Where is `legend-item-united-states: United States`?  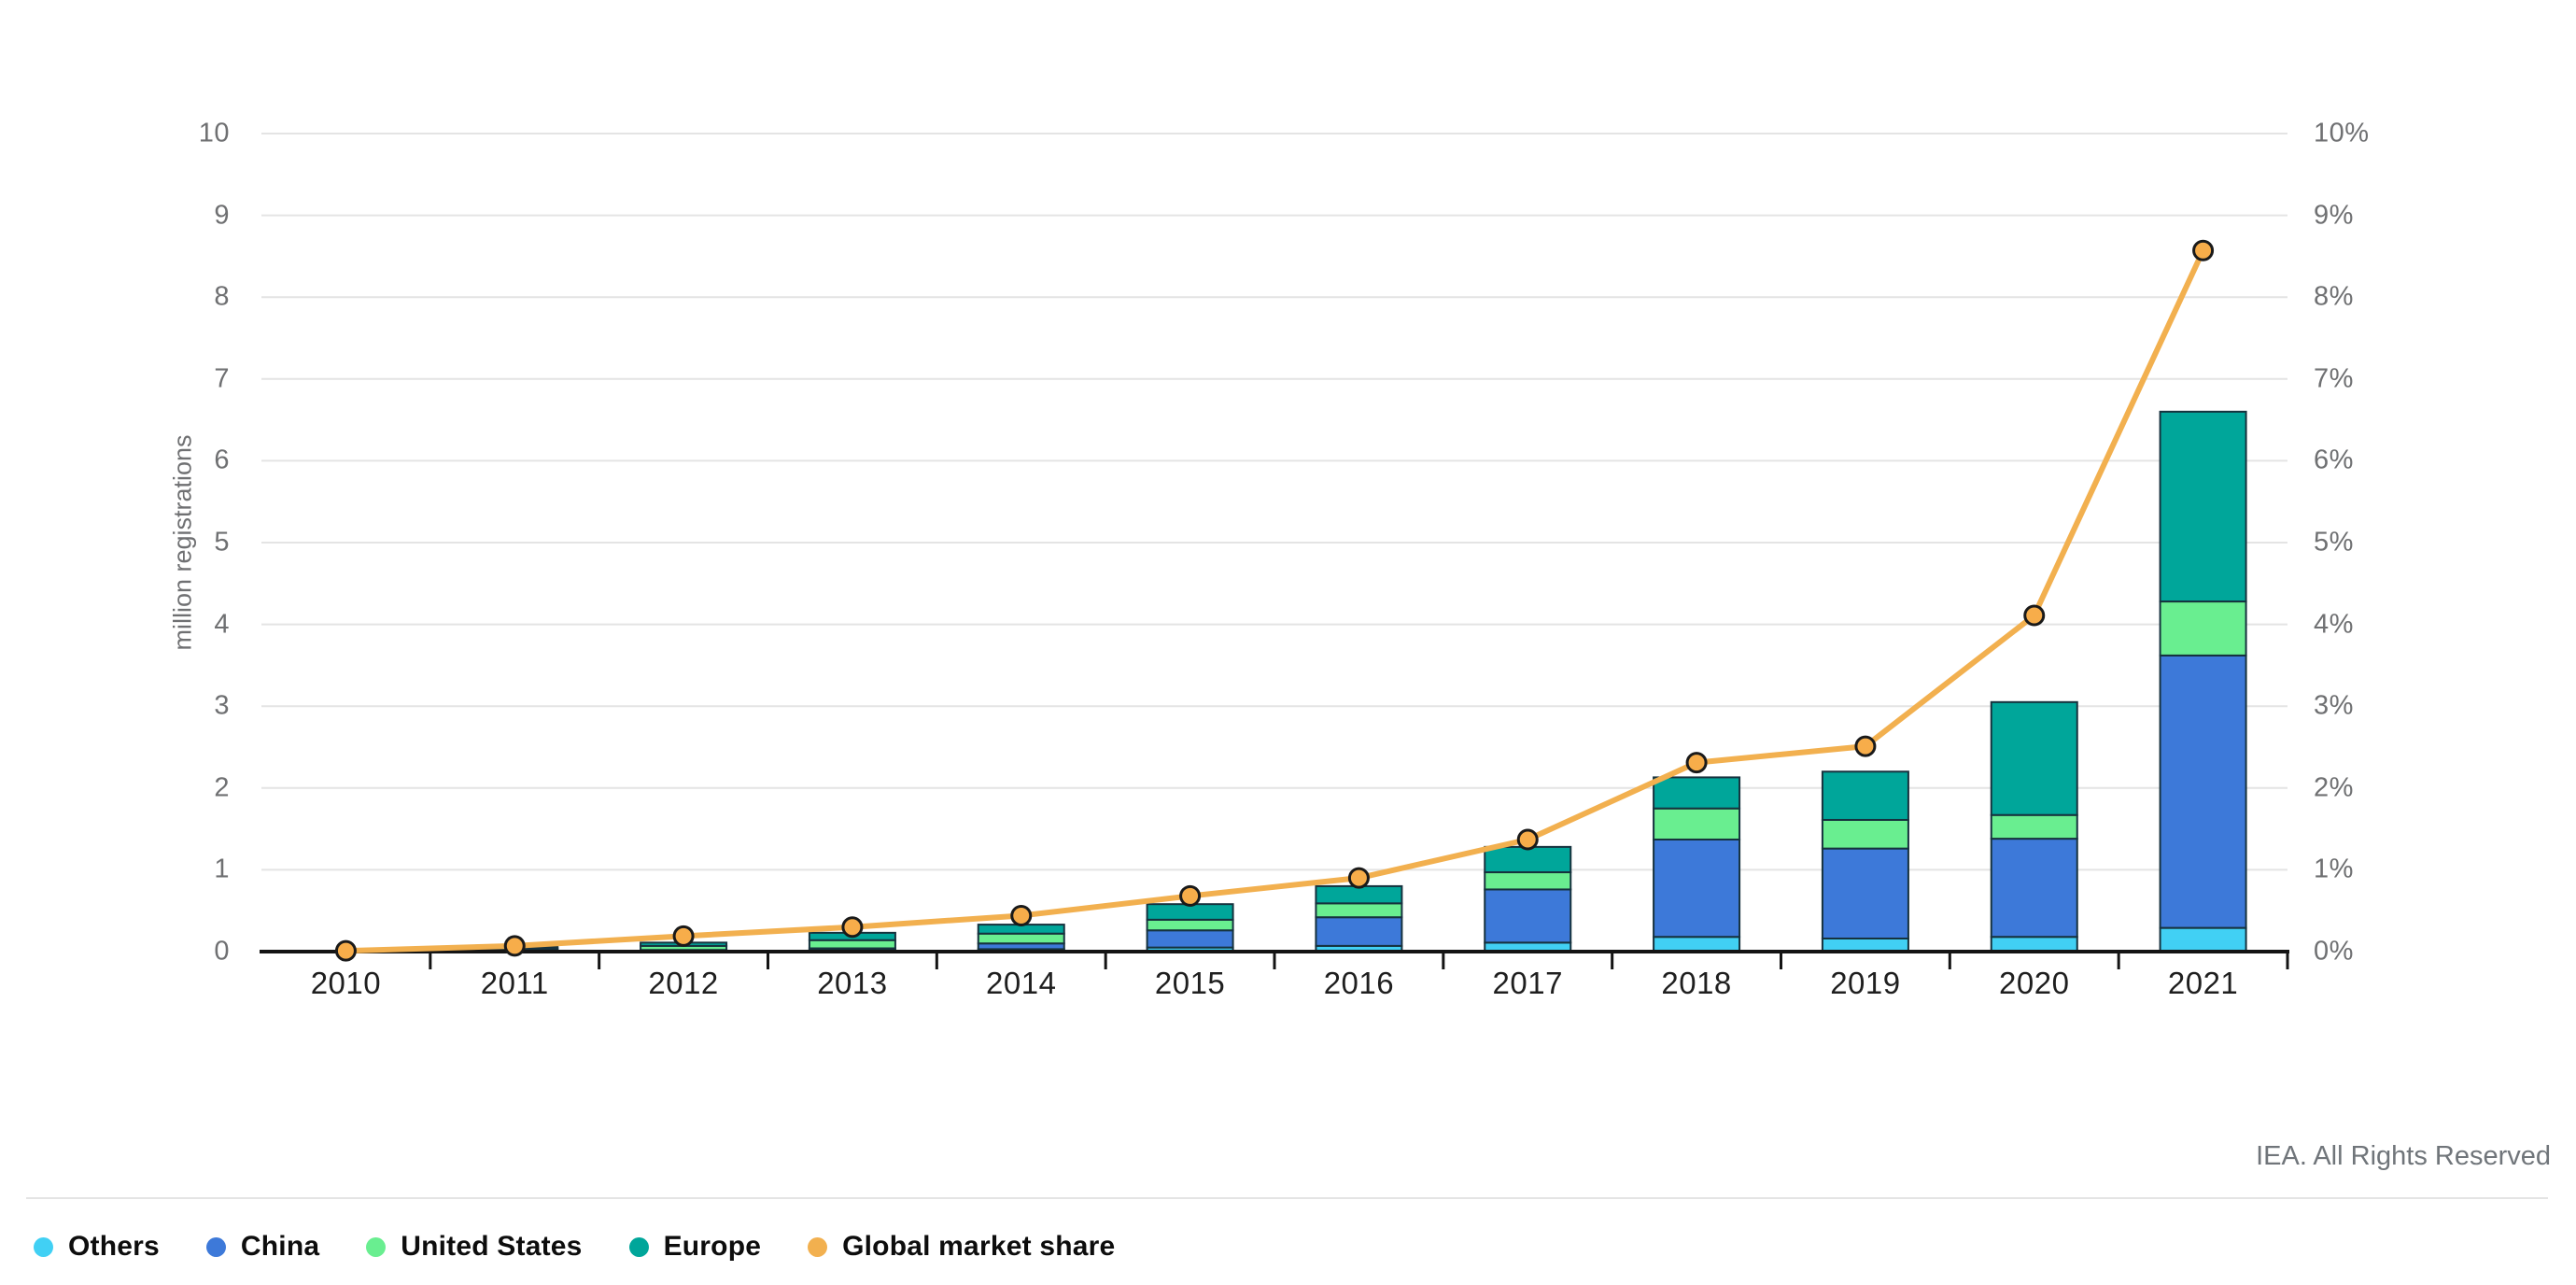
legend-item-united-states: United States is located at coordinates (474, 1247).